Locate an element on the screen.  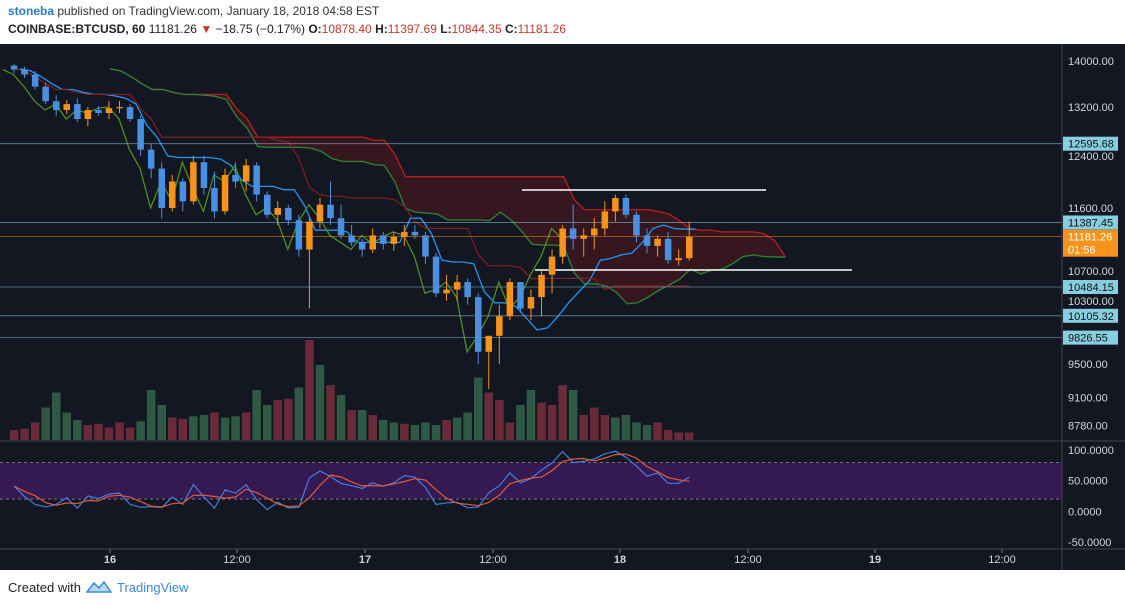
time-tick-label: 19 is located at coordinates (875, 560).